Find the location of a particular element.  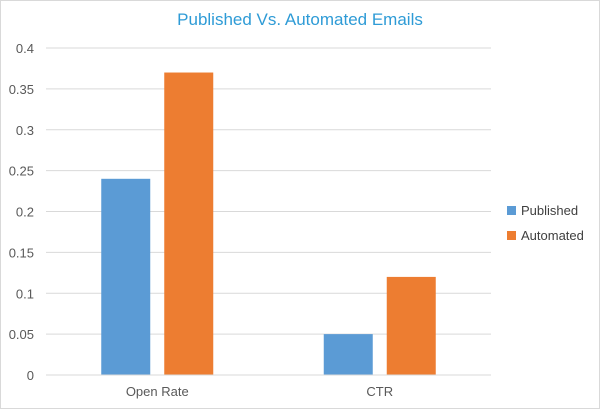

bar-automated-ctr is located at coordinates (411, 325).